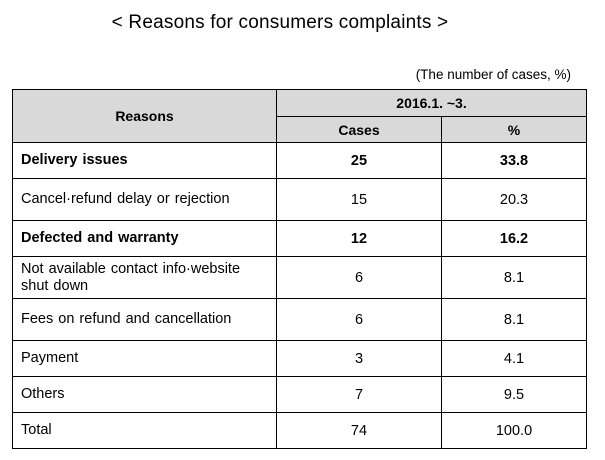 This screenshot has width=605, height=460. Describe the element at coordinates (514, 129) in the screenshot. I see `header-percent: %` at that location.